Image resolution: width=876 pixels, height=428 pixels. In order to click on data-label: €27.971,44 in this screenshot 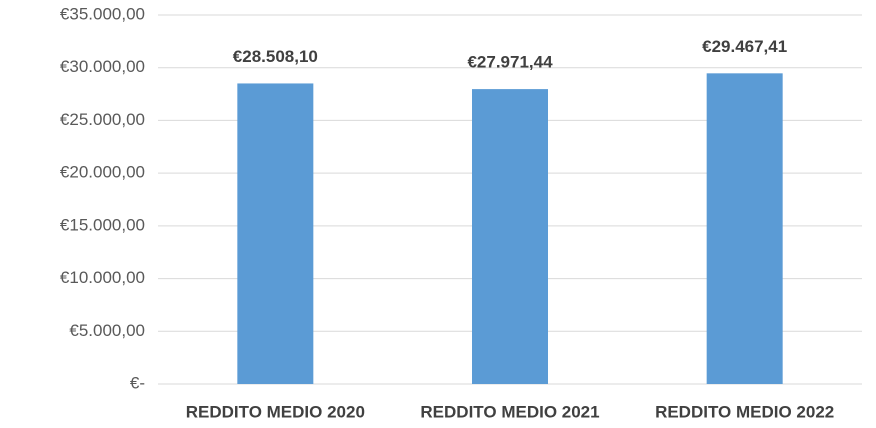, I will do `click(510, 62)`.